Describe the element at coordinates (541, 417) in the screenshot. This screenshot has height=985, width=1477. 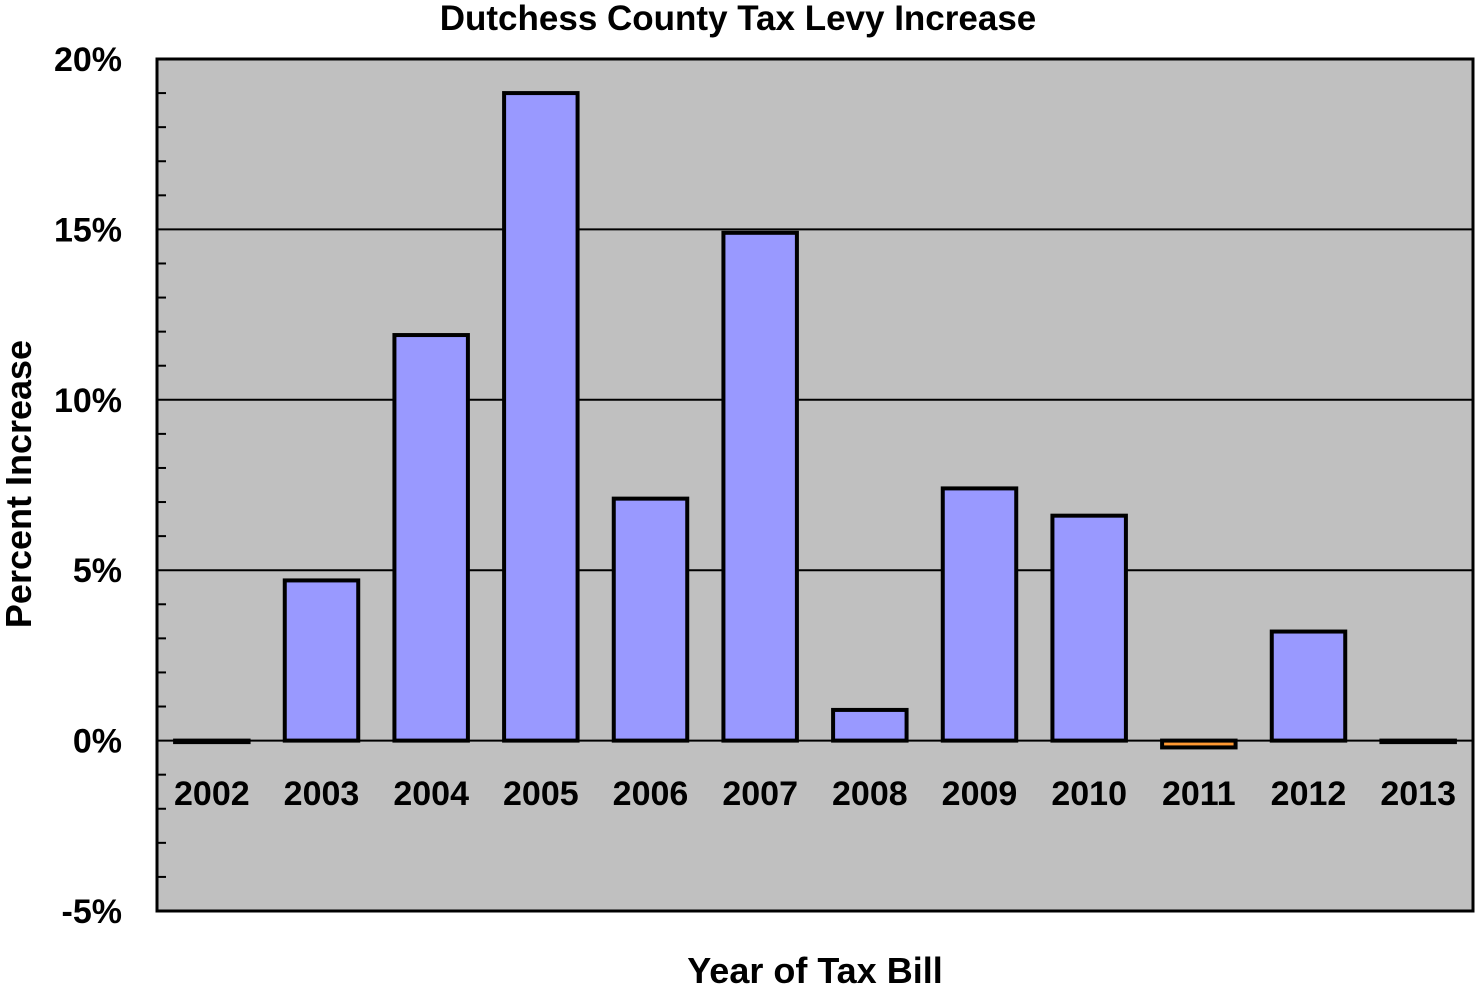
I see `bar-2005` at that location.